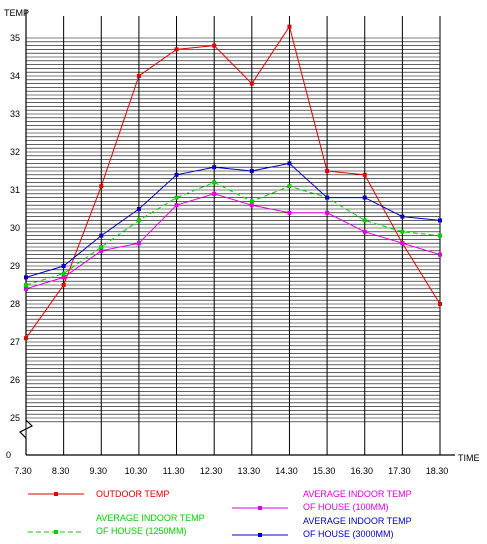 Image resolution: width=487 pixels, height=544 pixels. I want to click on x-tick-label: 10.30, so click(136, 471).